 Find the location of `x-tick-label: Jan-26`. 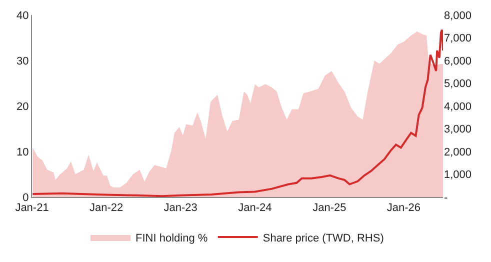

x-tick-label: Jan-26 is located at coordinates (403, 208).